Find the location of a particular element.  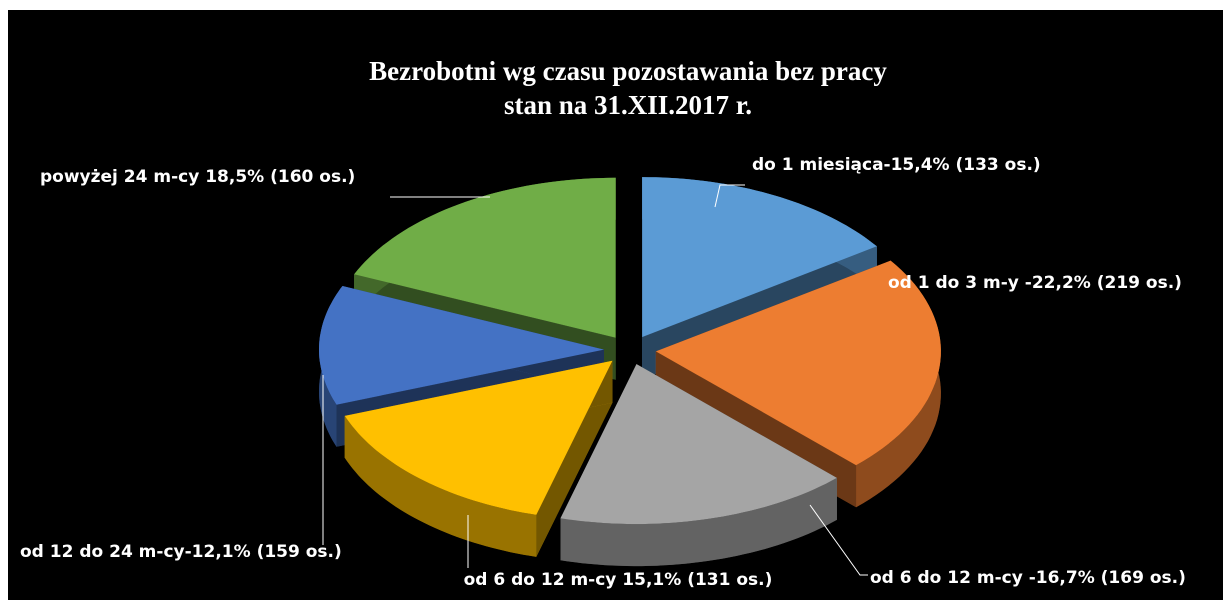

data-label: od 6 do 12 m-cy 15,1% (131 os.) is located at coordinates (618, 580).